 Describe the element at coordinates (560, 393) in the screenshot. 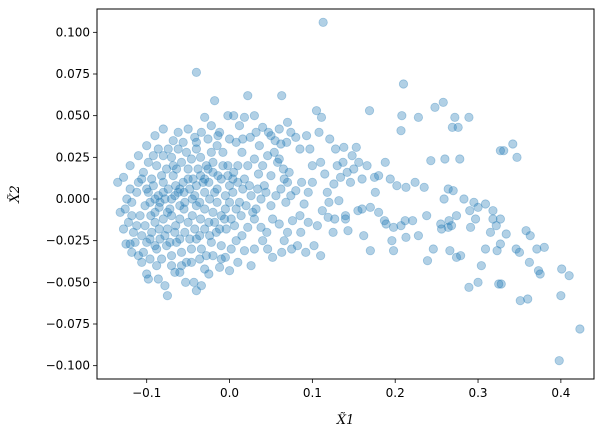

I see `x-tick-label: 0.4` at that location.